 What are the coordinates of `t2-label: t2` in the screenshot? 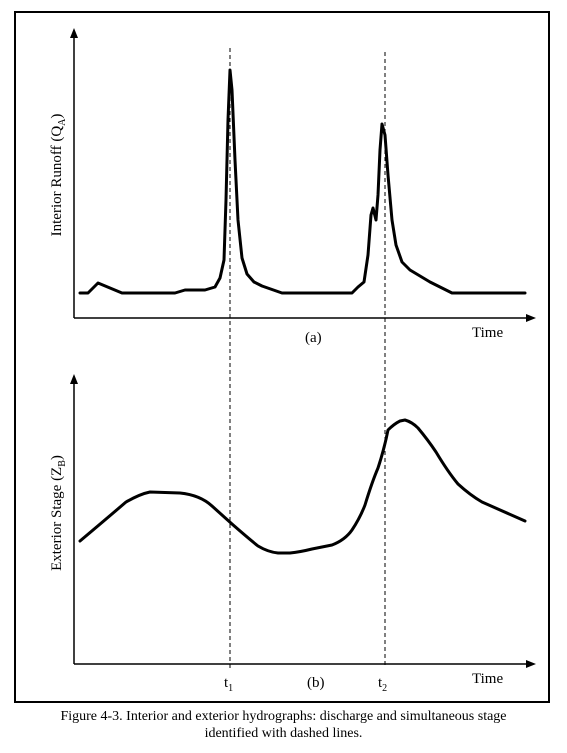 It's located at (382, 684).